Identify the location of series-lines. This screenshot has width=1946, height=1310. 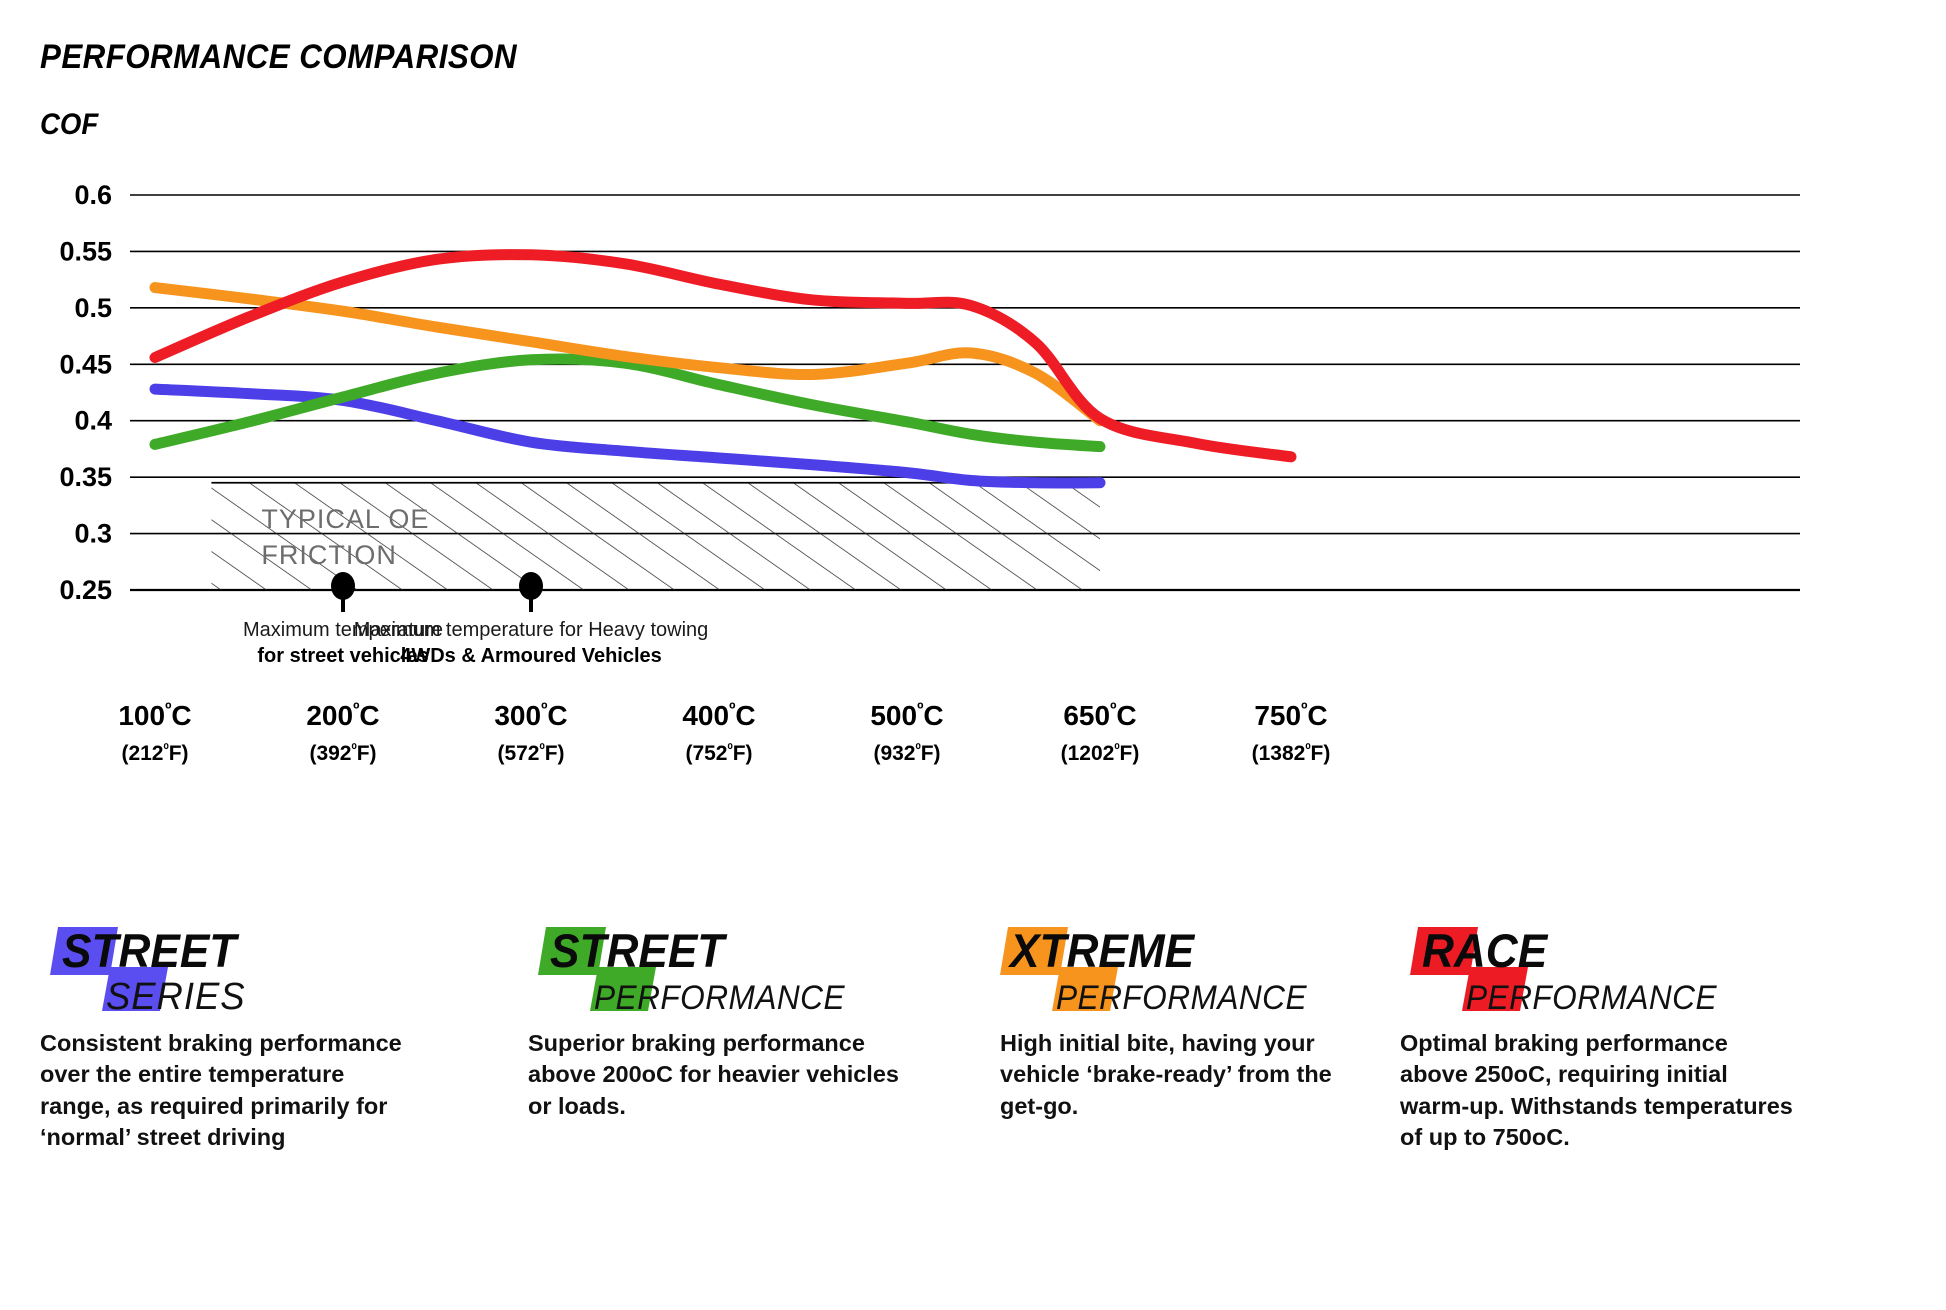
(723, 369).